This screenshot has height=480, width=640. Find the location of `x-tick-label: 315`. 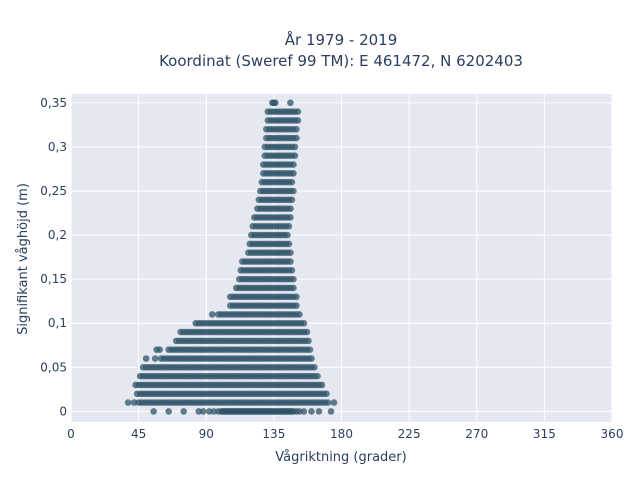

x-tick-label: 315 is located at coordinates (544, 434).